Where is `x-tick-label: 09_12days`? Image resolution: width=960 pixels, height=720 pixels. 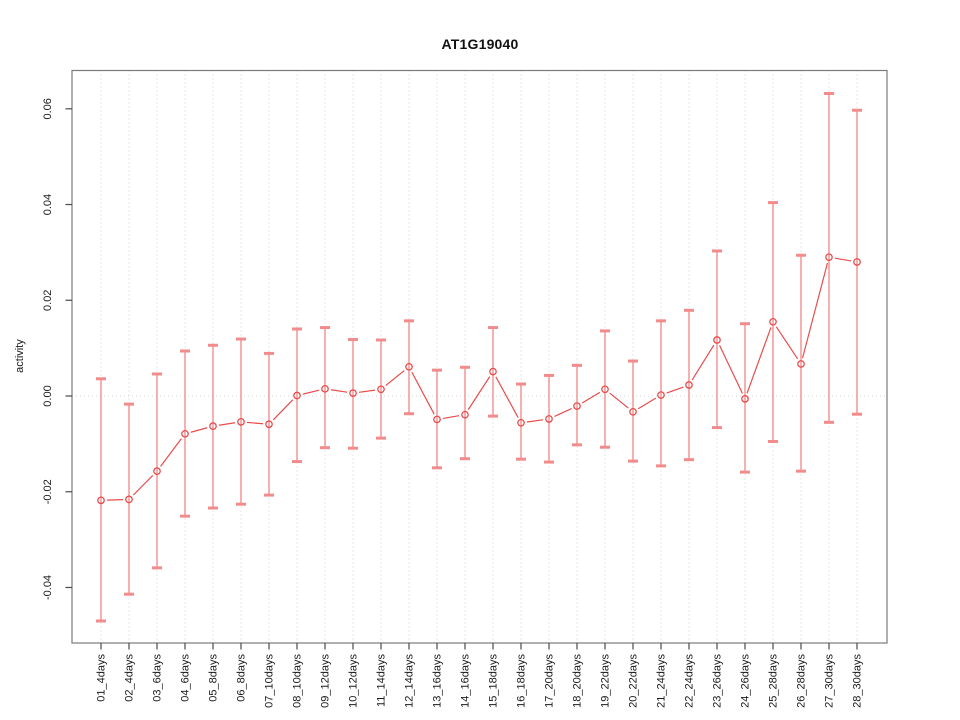 x-tick-label: 09_12days is located at coordinates (326, 681).